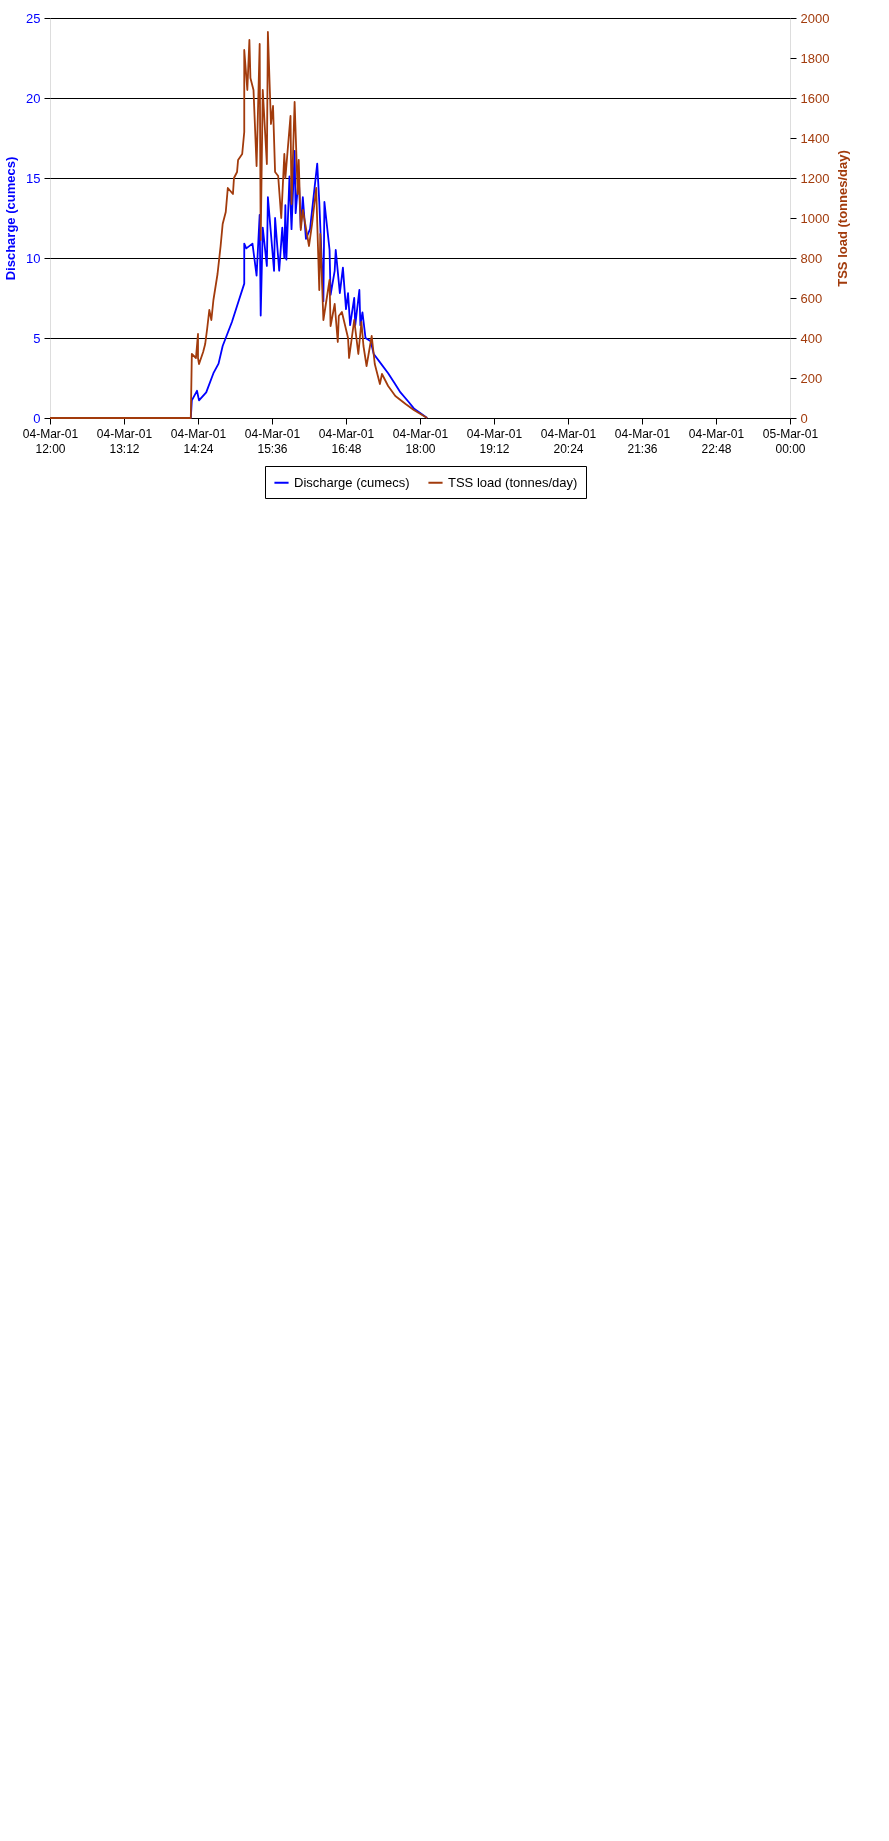  Describe the element at coordinates (37, 418) in the screenshot. I see `y-tick-label: 0` at that location.